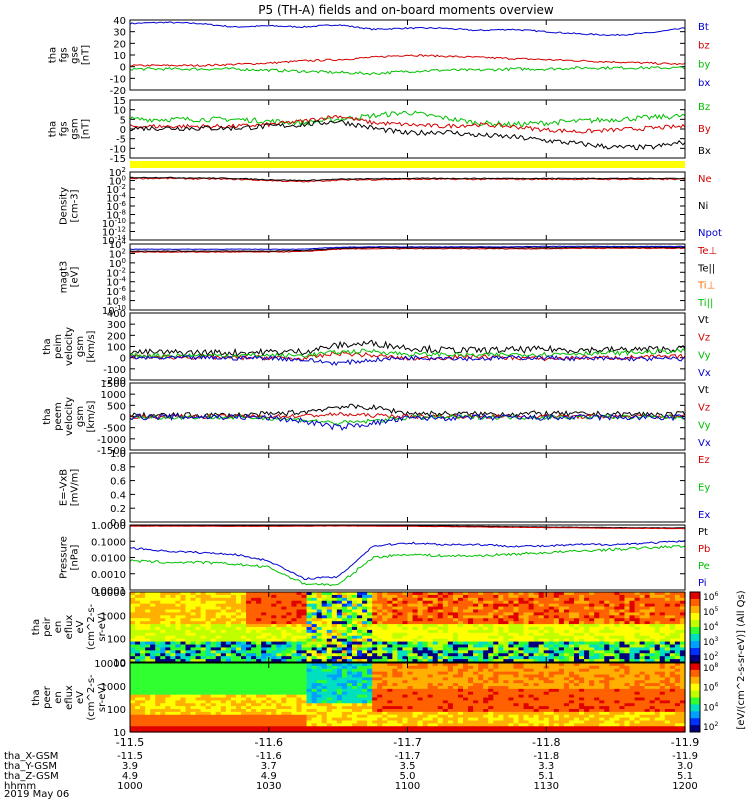 The image size is (750, 800). I want to click on ylabel-line: en, so click(58, 627).